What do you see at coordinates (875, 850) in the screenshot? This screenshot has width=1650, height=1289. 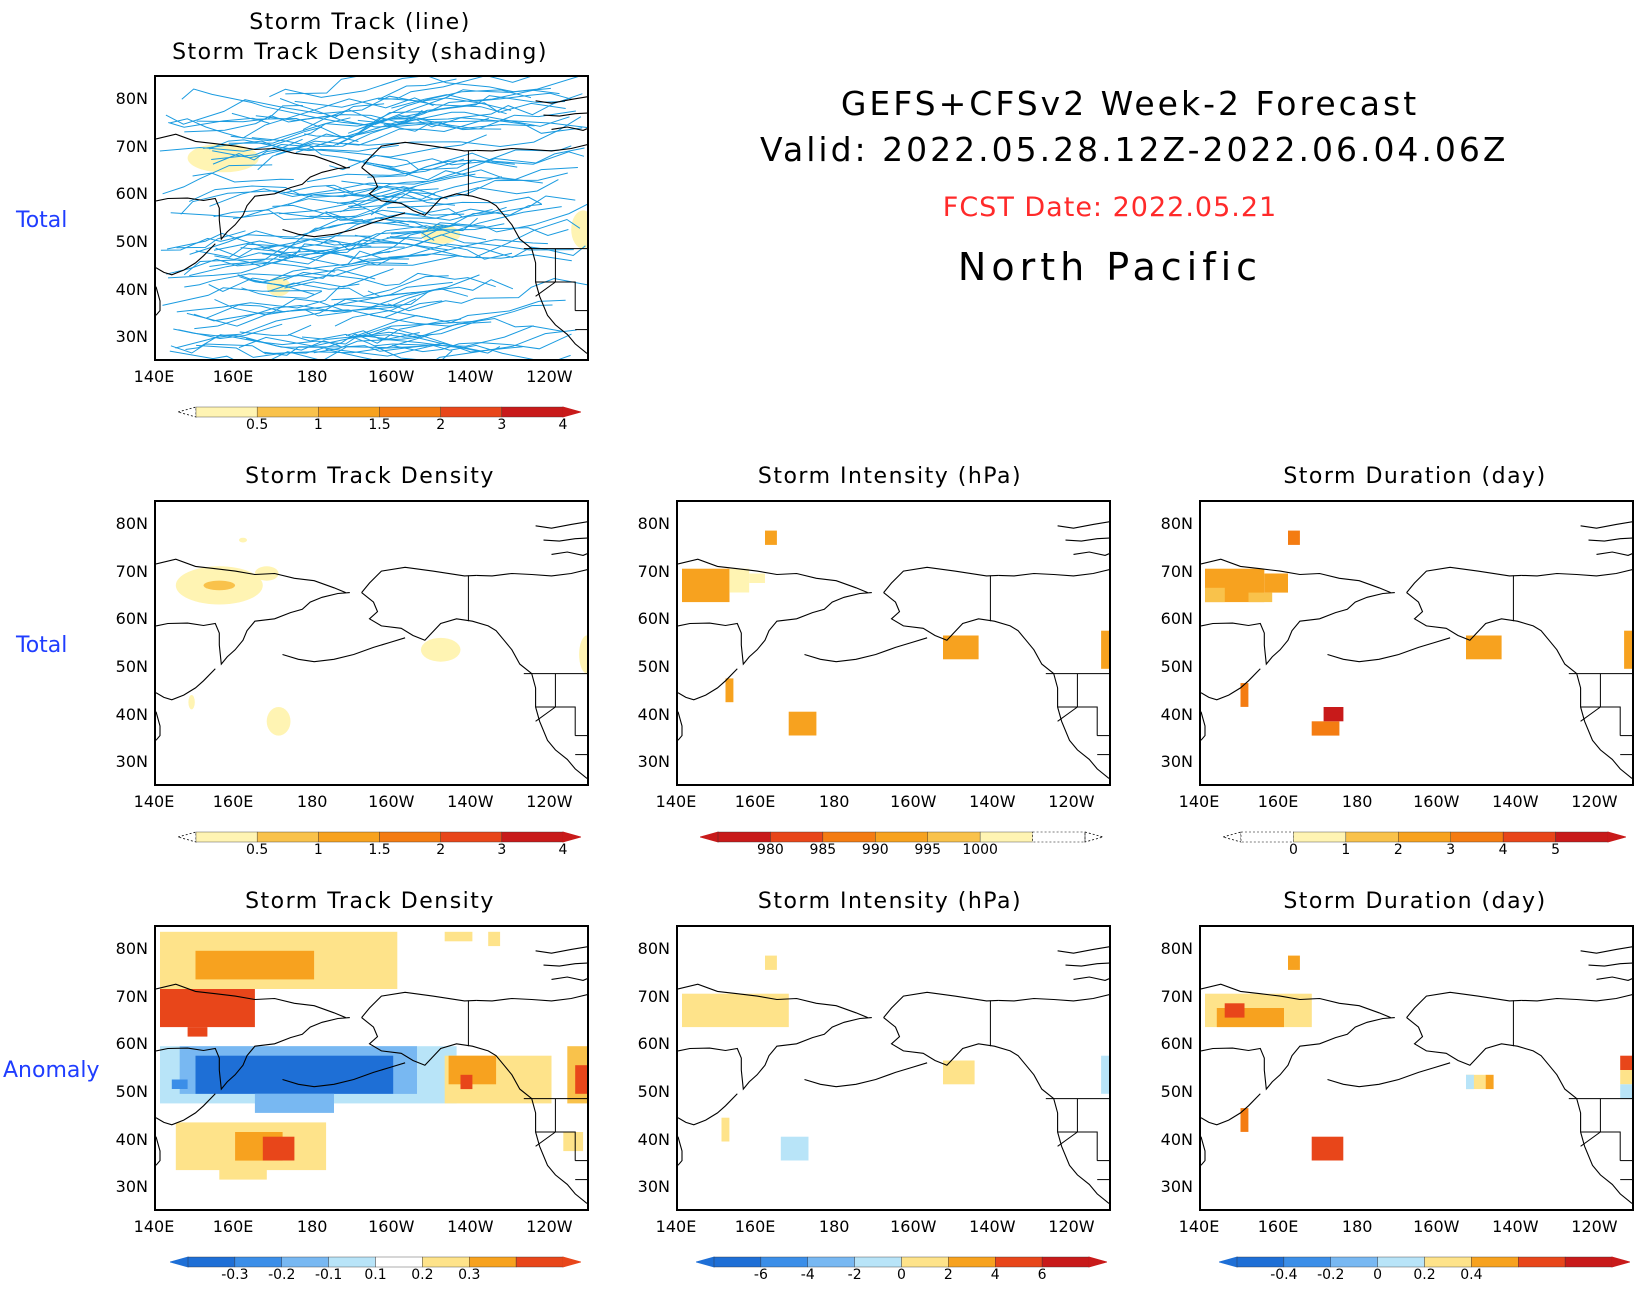 I see `colorbar-tick-label: 990` at bounding box center [875, 850].